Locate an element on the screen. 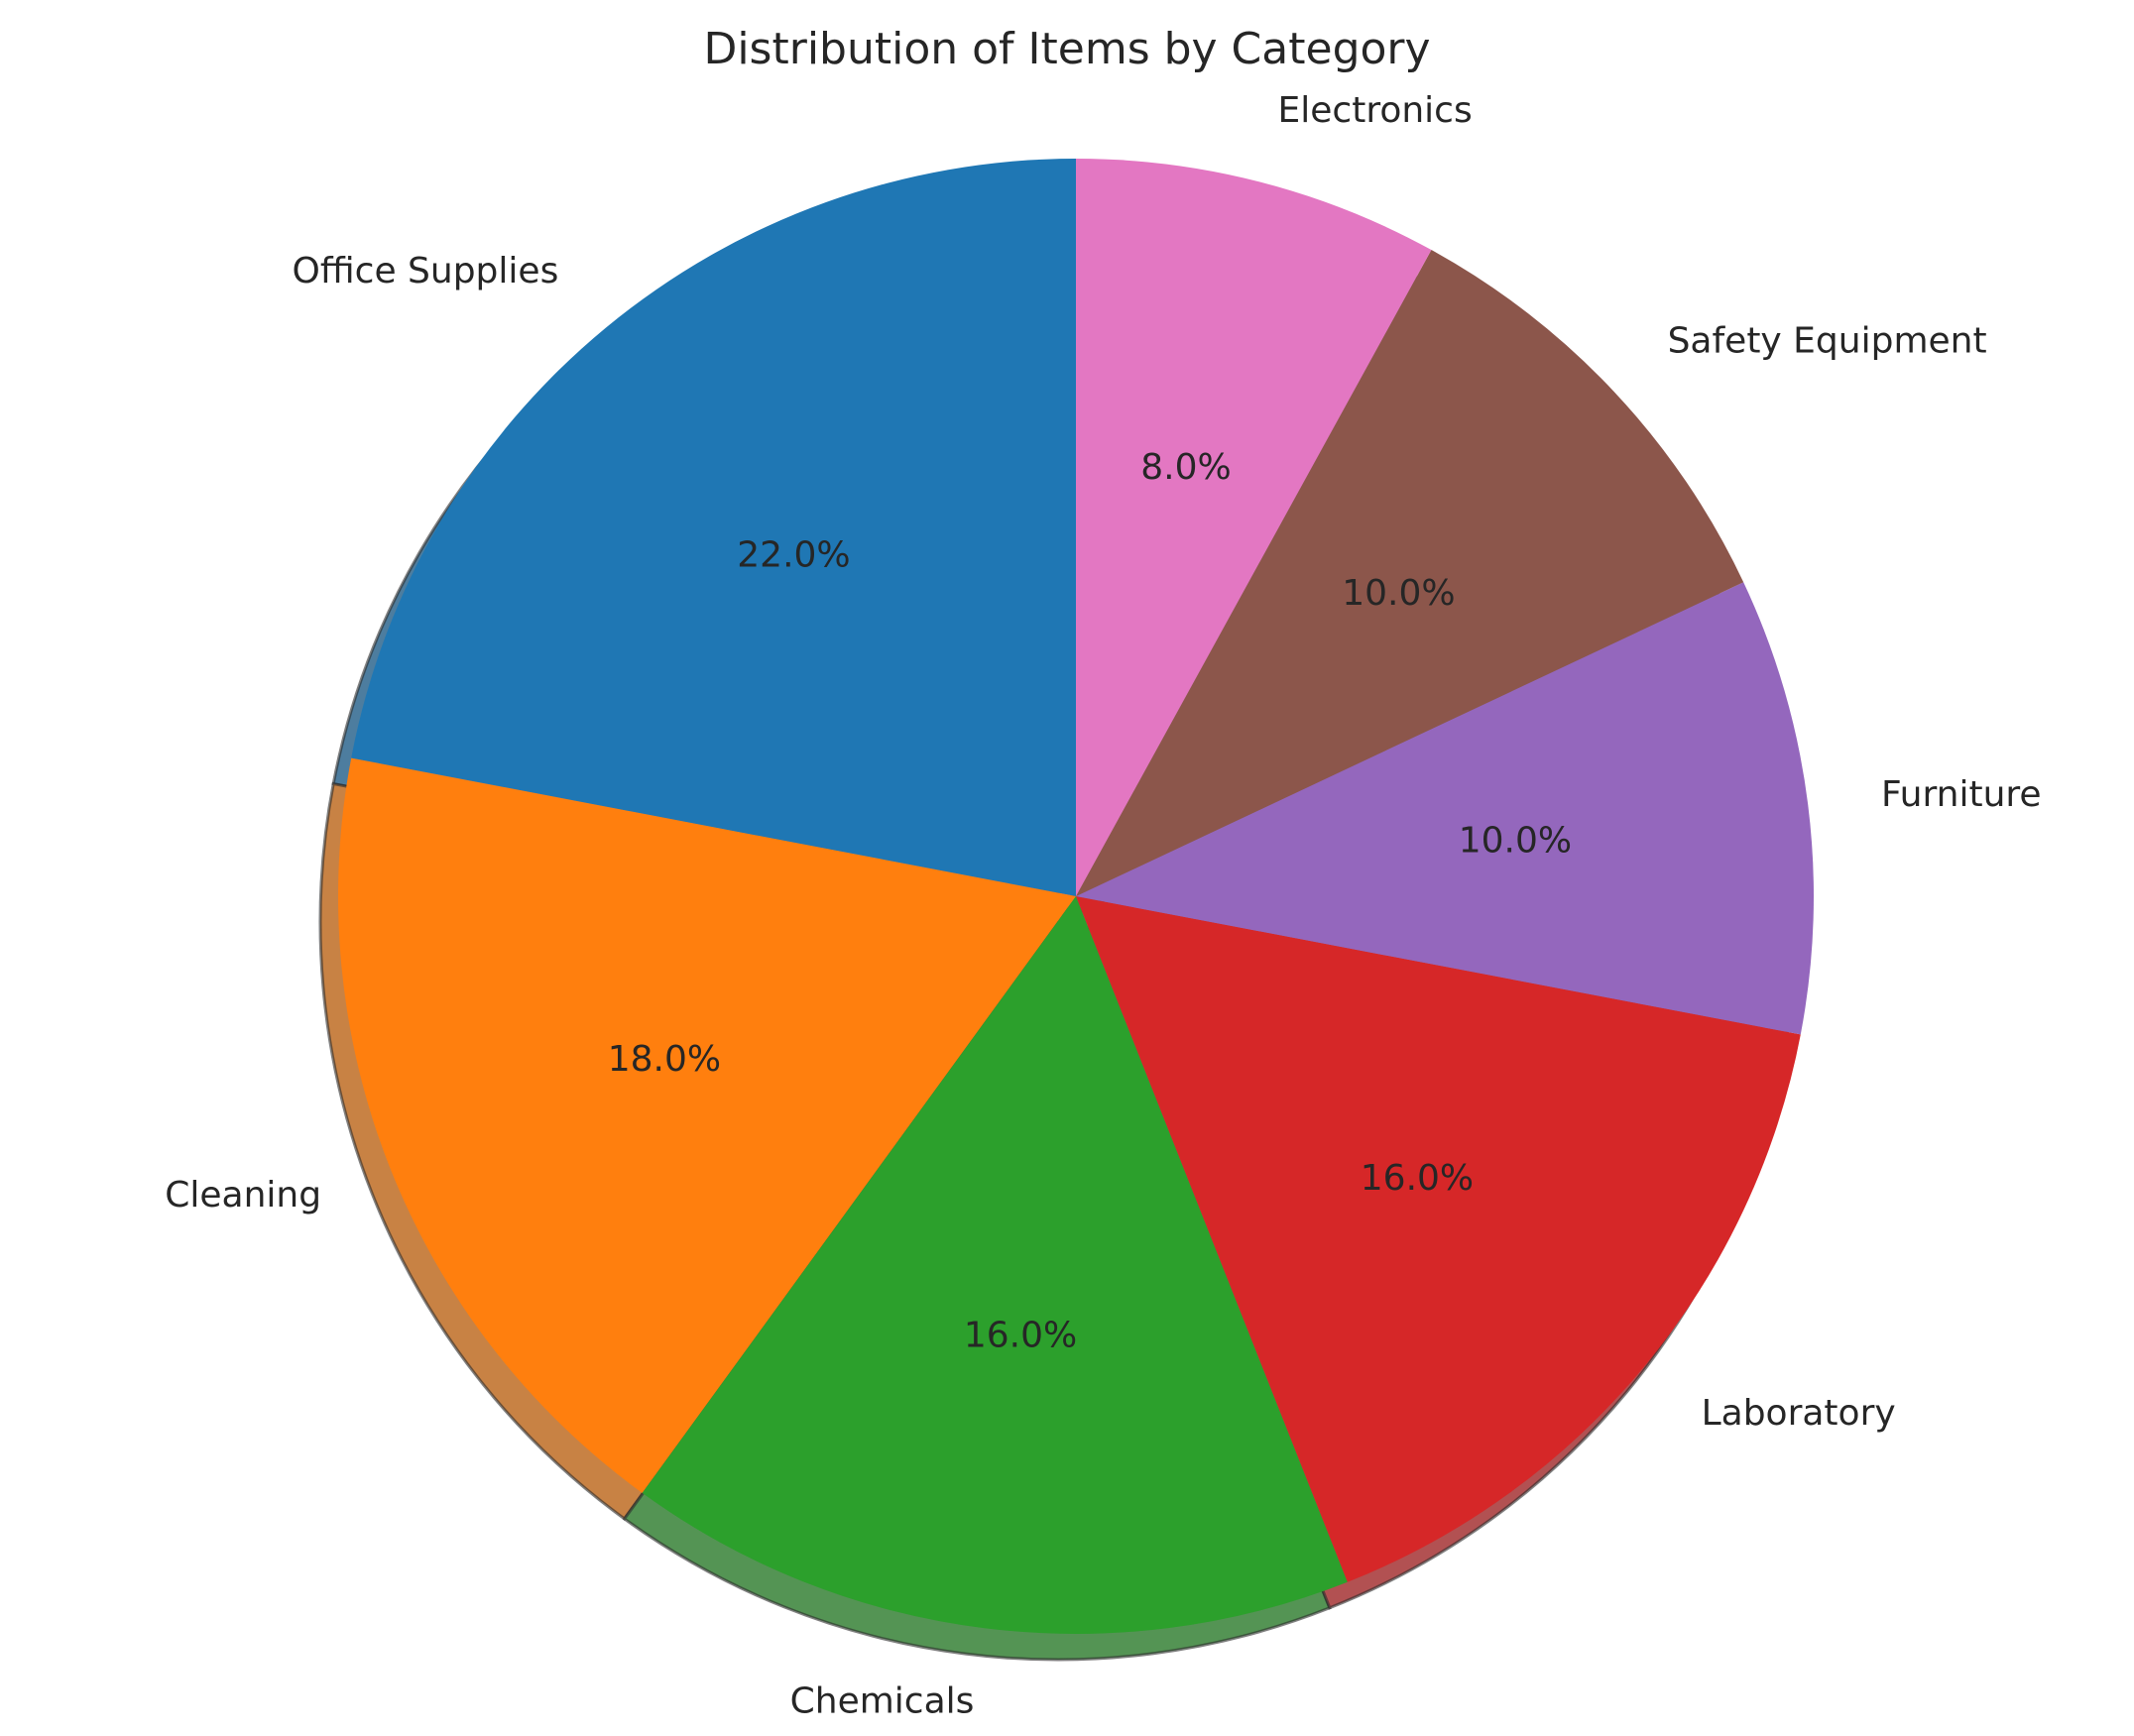 The image size is (2134, 1736). pie-slice-safety-equipment is located at coordinates (1410, 573).